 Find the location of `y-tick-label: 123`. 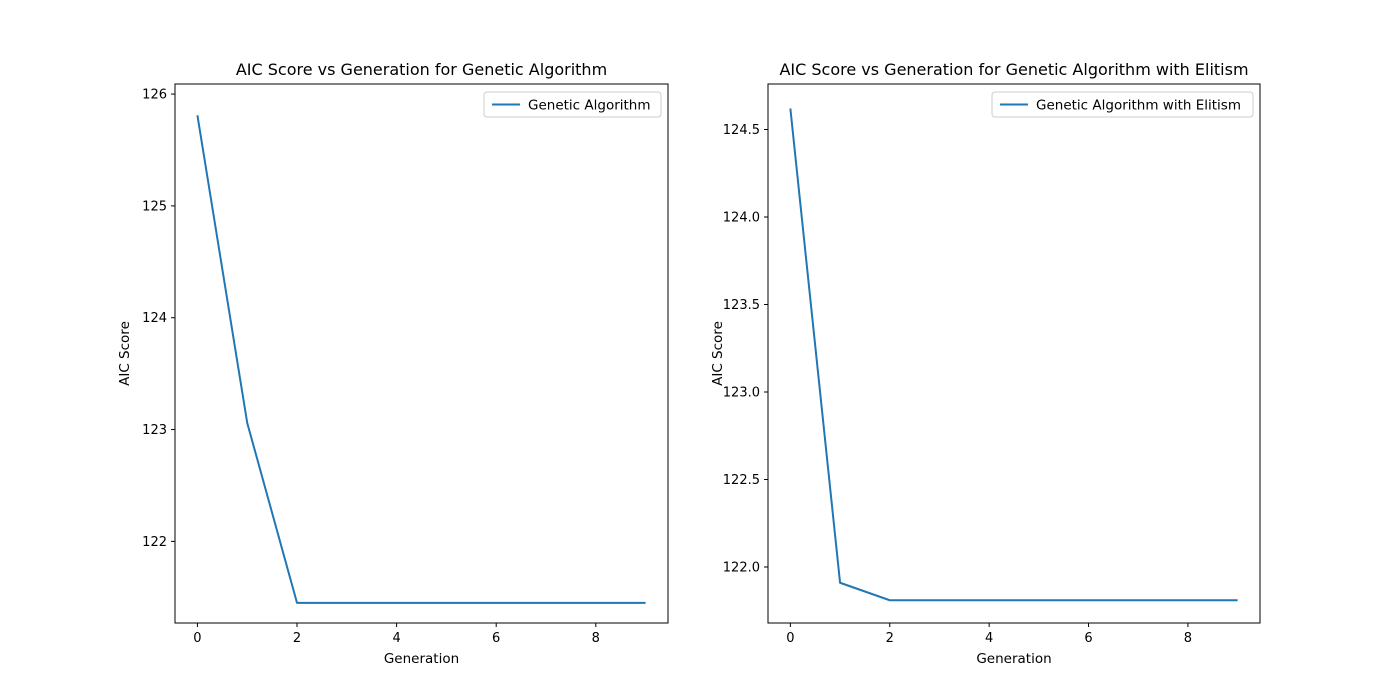

y-tick-label: 123 is located at coordinates (154, 430).